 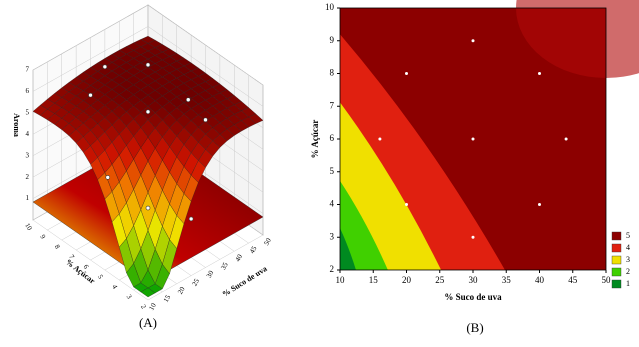 I want to click on grid-line, so click(x=205, y=193).